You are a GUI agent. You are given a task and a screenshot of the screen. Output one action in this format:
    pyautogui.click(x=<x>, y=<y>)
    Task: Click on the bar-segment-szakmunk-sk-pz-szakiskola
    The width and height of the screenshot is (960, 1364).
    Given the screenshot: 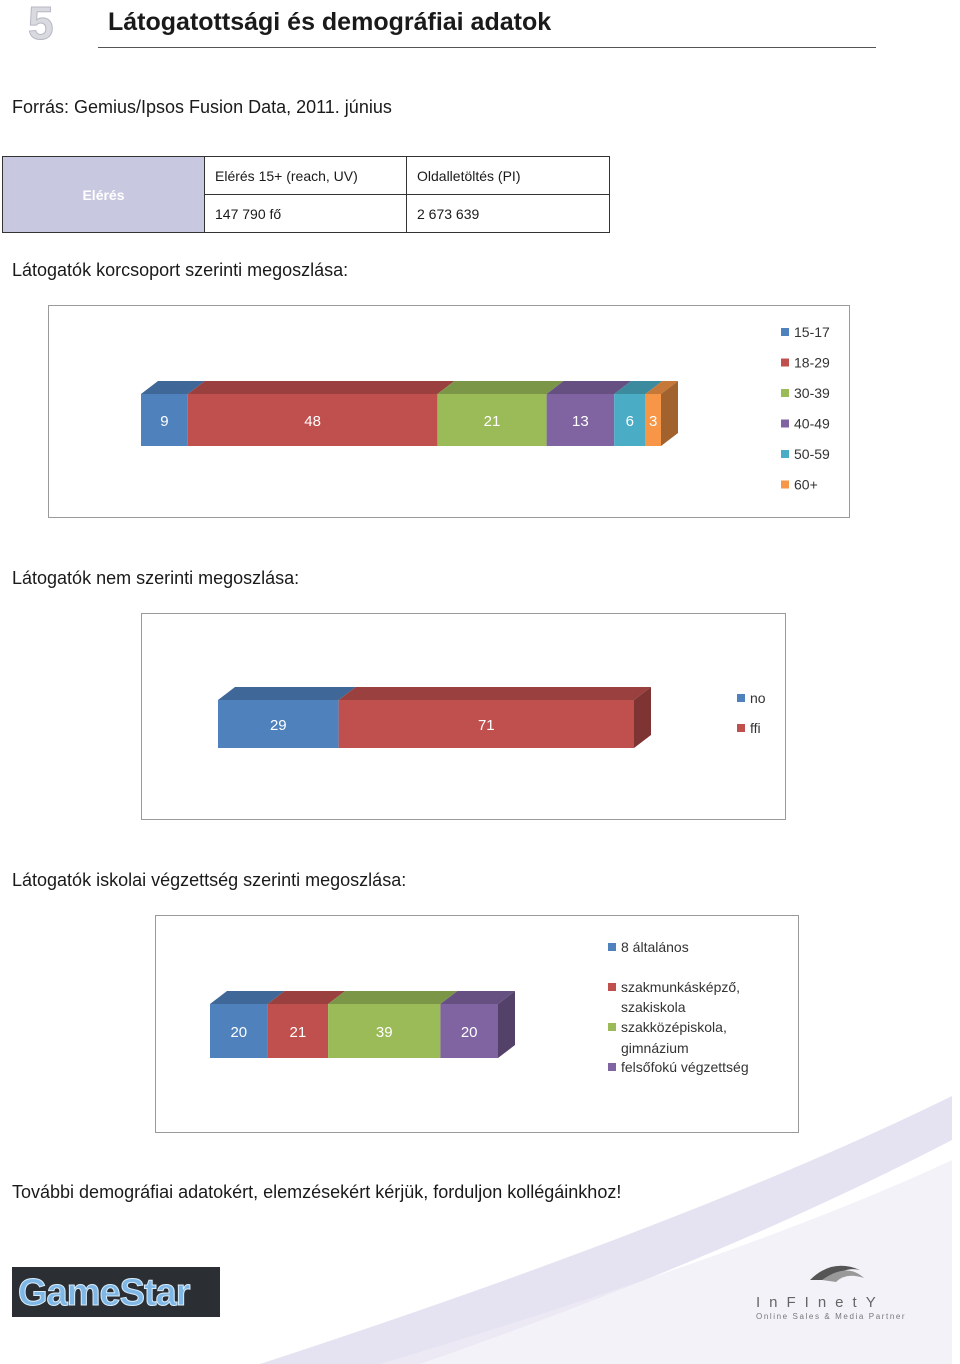 What is the action you would take?
    pyautogui.click(x=298, y=1031)
    